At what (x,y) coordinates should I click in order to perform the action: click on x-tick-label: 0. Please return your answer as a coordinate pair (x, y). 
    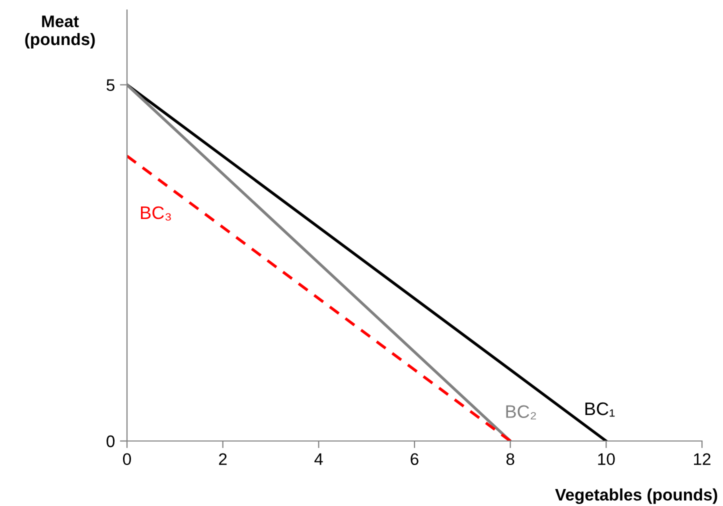
    Looking at the image, I should click on (127, 459).